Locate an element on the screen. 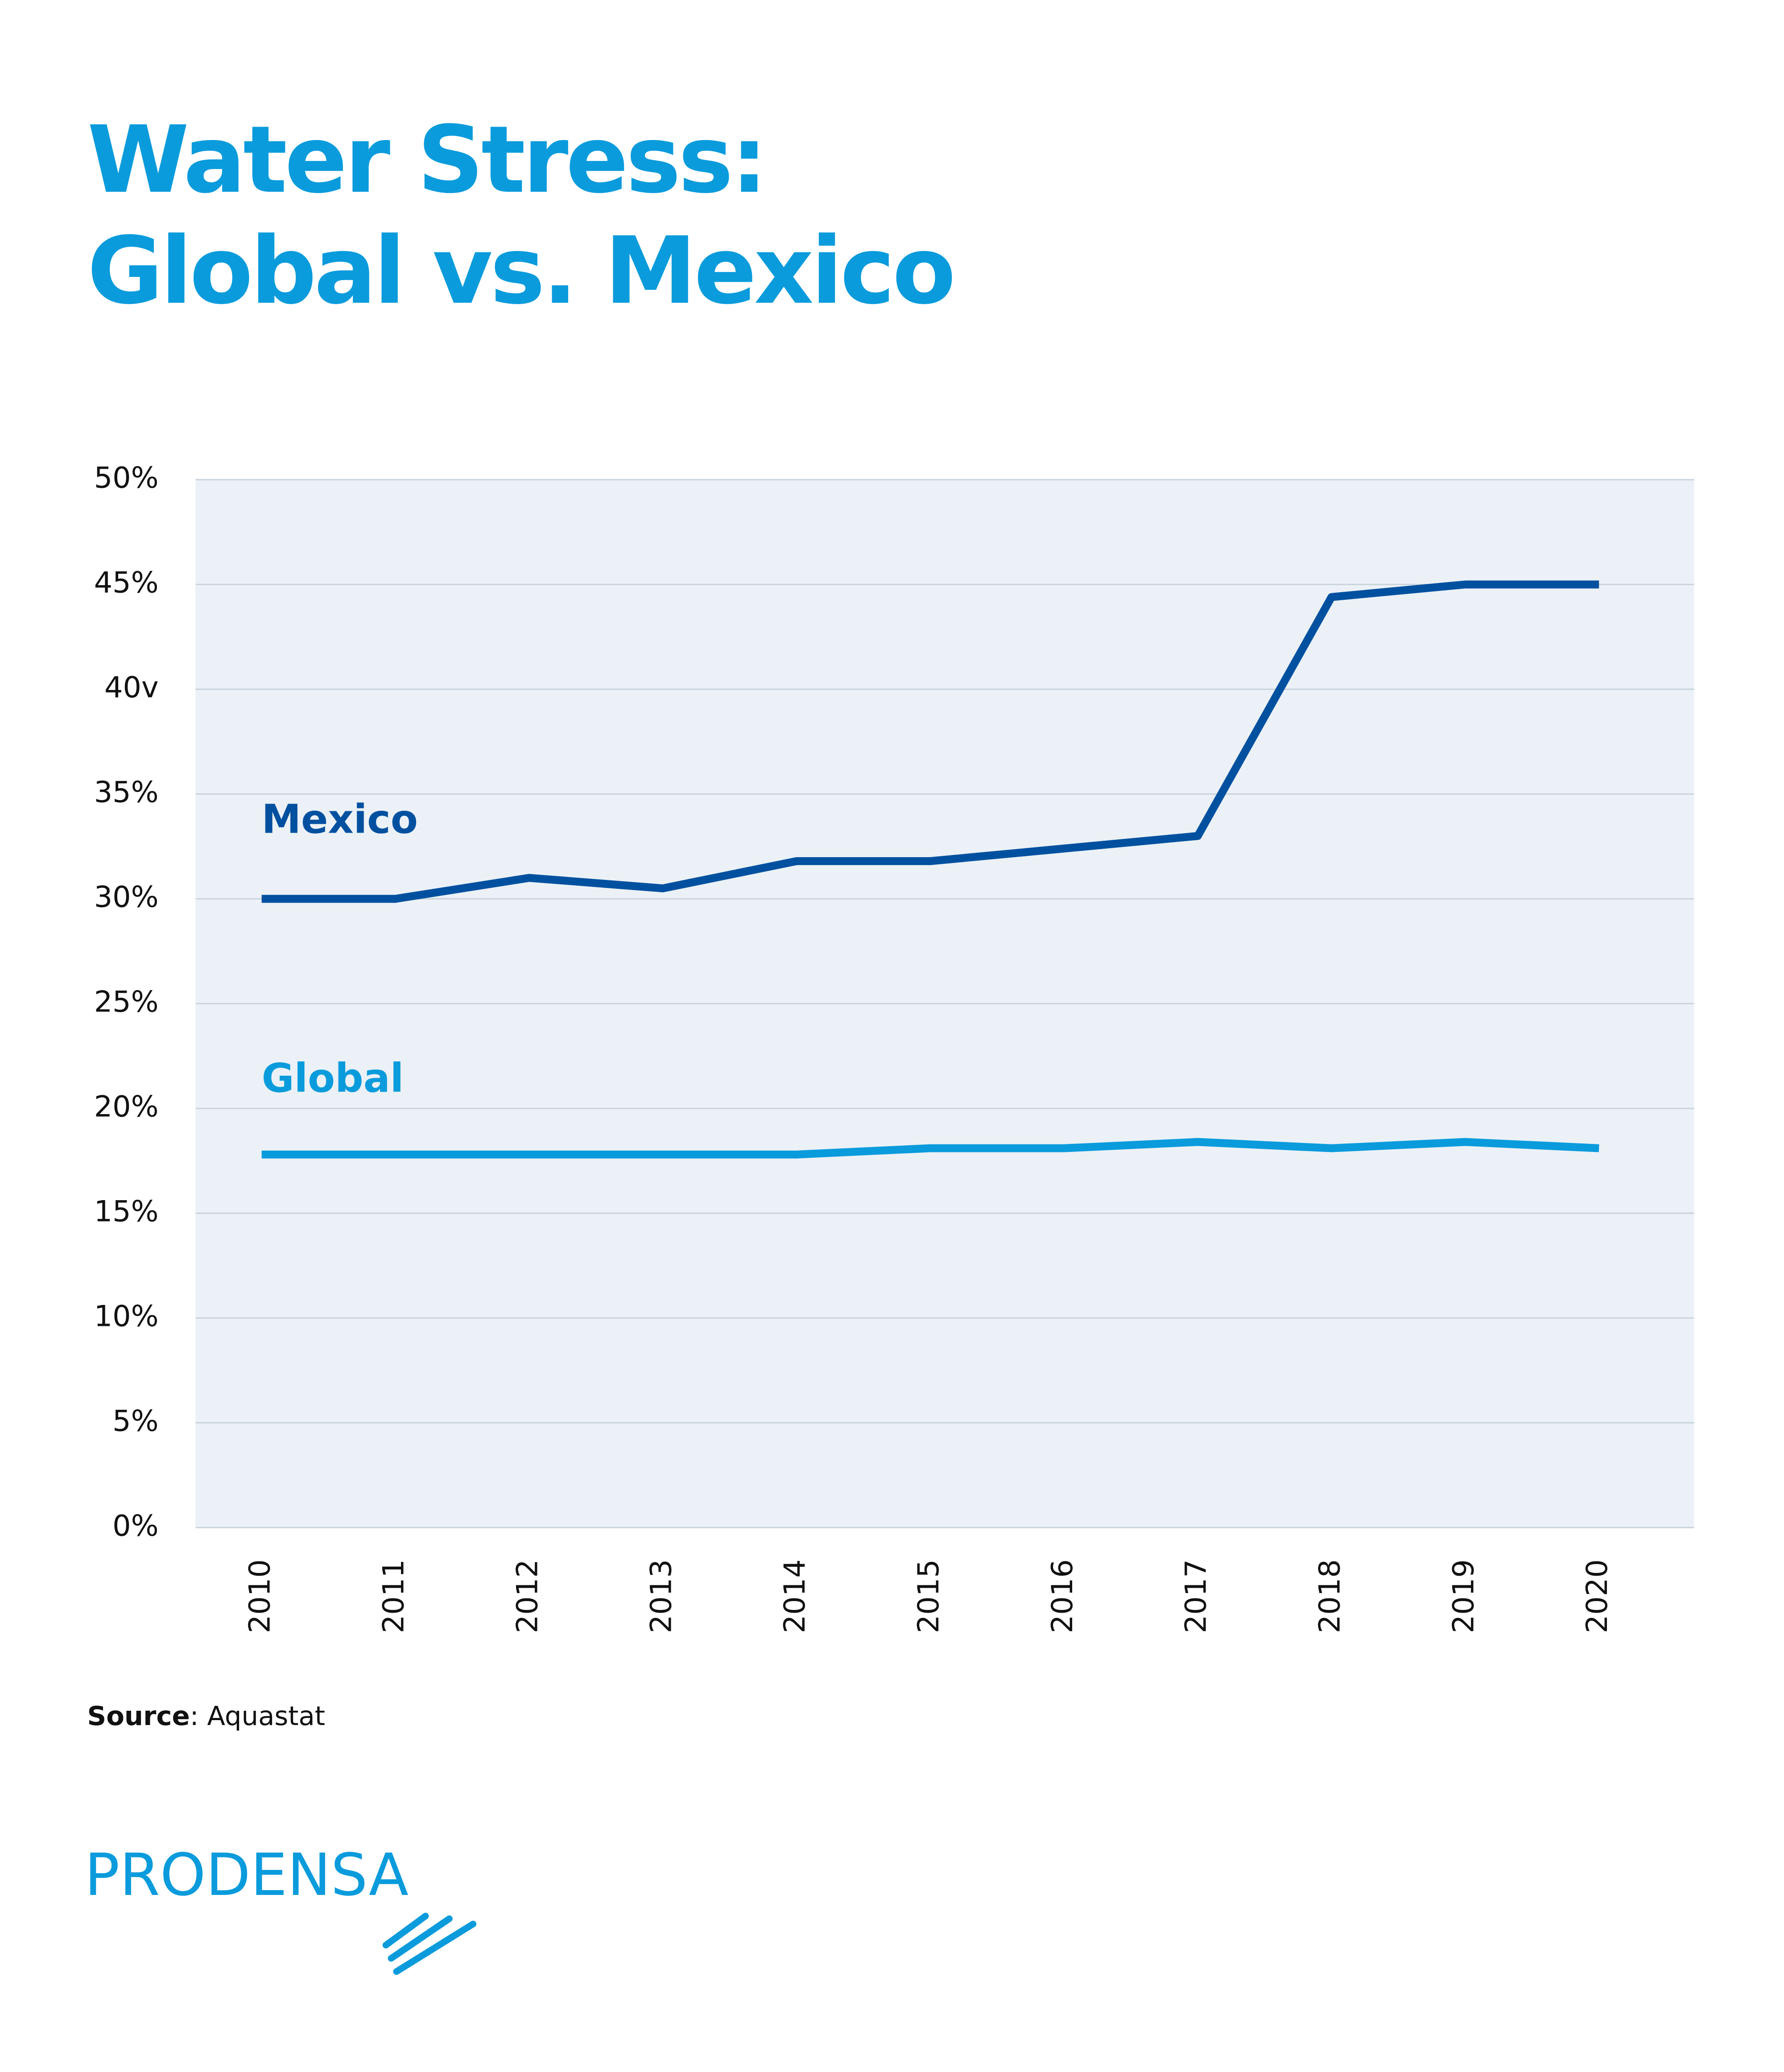  x-tick-label: 2016 is located at coordinates (1062, 1596).